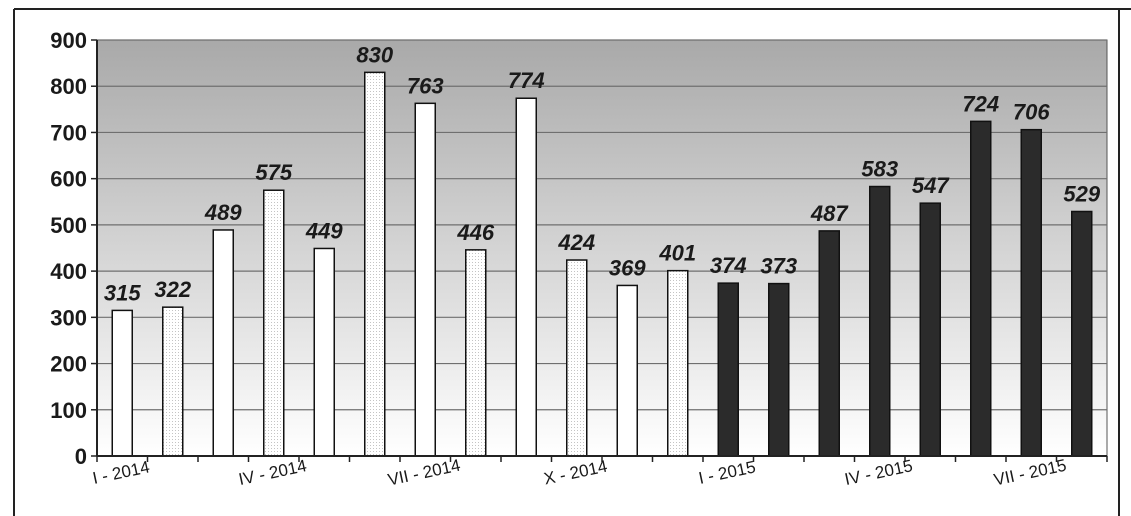 Image resolution: width=1131 pixels, height=516 pixels. Describe the element at coordinates (73, 248) in the screenshot. I see `y-axis-ticks: 0 100 200 300 400 500 600 700 800 900` at that location.